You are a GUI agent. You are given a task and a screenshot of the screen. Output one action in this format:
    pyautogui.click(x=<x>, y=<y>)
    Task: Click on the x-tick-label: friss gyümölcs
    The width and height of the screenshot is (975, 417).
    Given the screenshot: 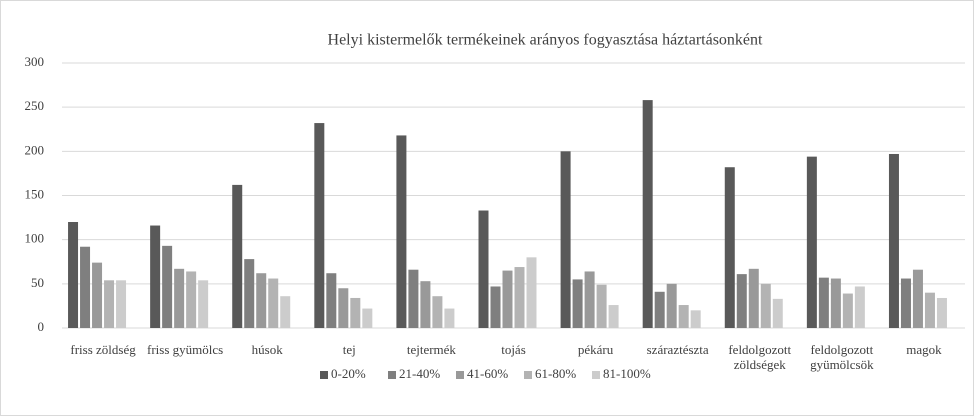 What is the action you would take?
    pyautogui.click(x=185, y=349)
    